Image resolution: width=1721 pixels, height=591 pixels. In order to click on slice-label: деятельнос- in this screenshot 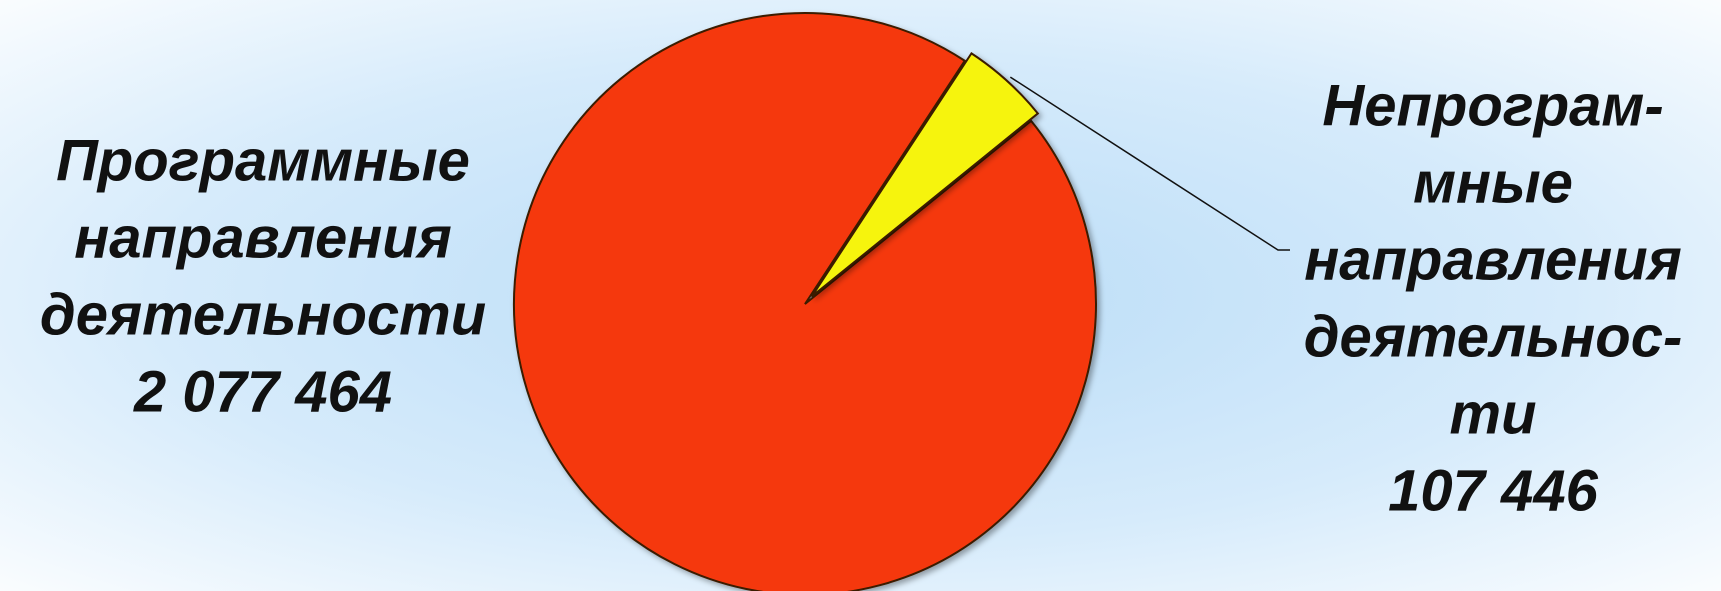, I will do `click(1493, 336)`.